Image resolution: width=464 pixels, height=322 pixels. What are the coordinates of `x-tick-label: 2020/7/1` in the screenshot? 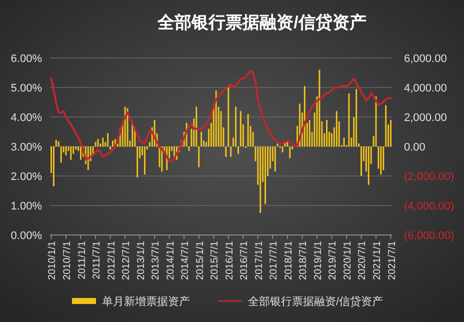 It's located at (362, 260).